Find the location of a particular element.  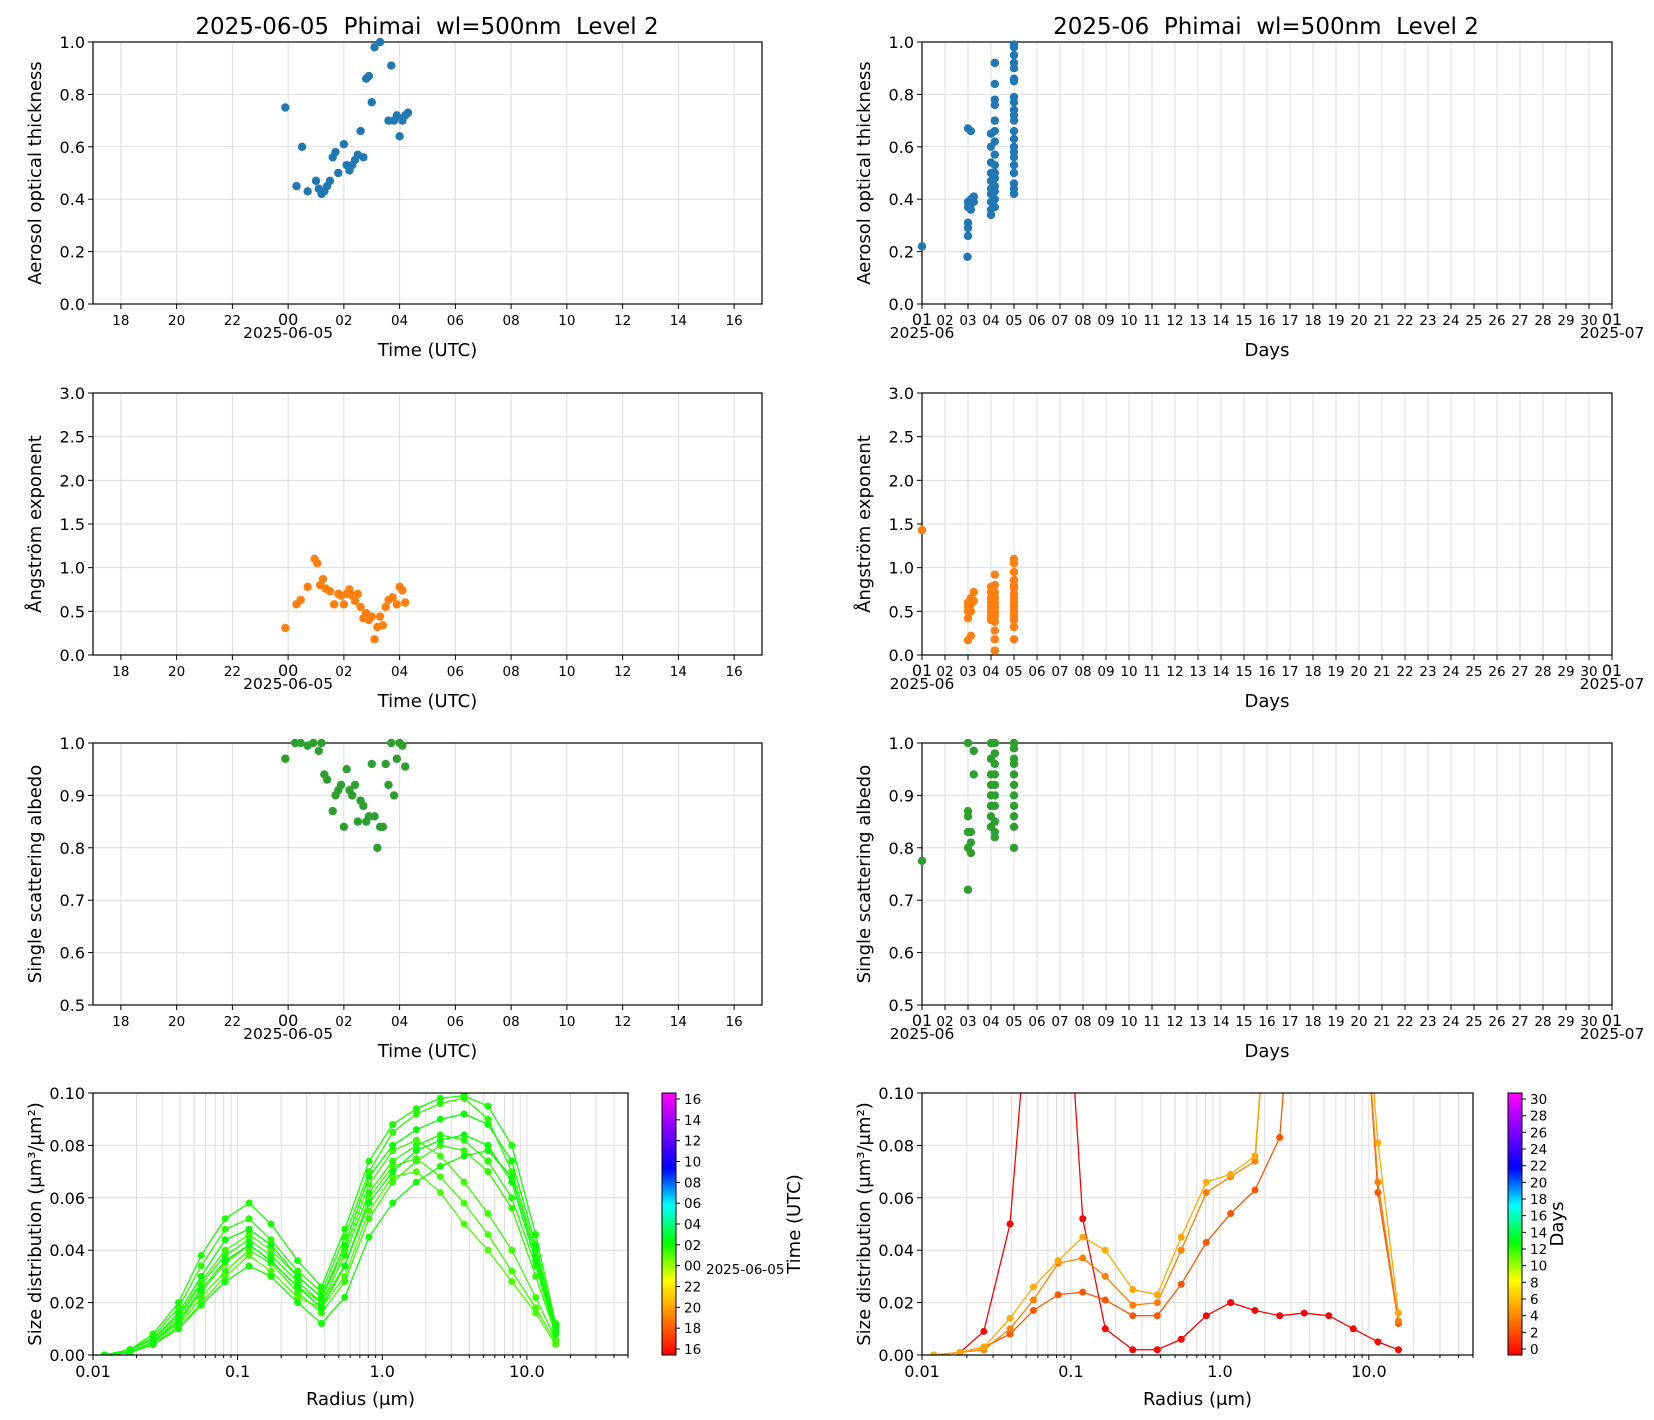

x-tick-label: 10.0 is located at coordinates (1369, 1371).